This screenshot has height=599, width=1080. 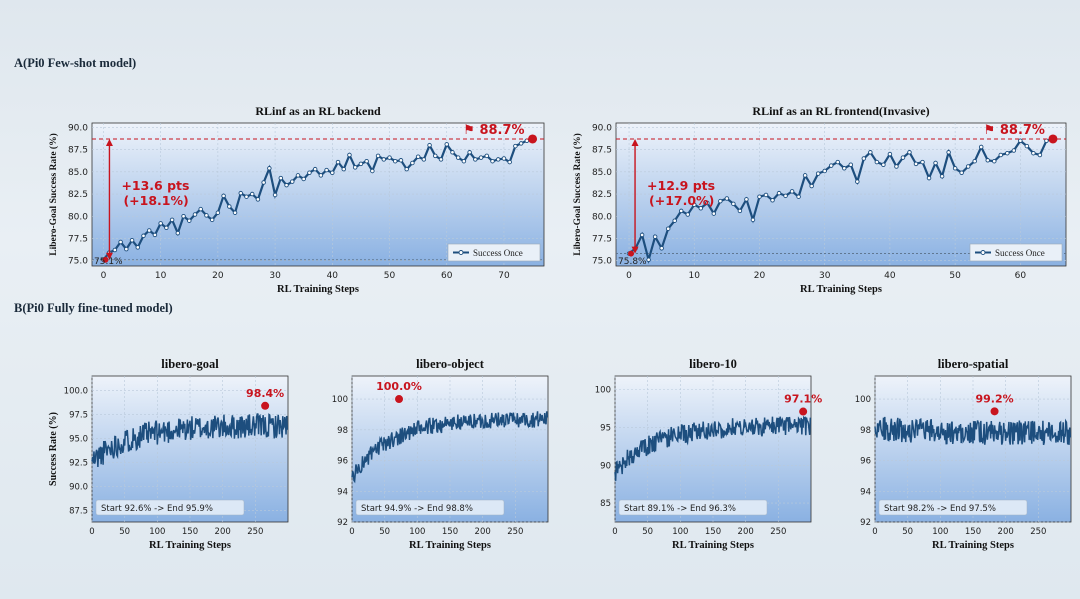 What do you see at coordinates (155, 200) in the screenshot?
I see `gain-percent-label: (+18.1%)` at bounding box center [155, 200].